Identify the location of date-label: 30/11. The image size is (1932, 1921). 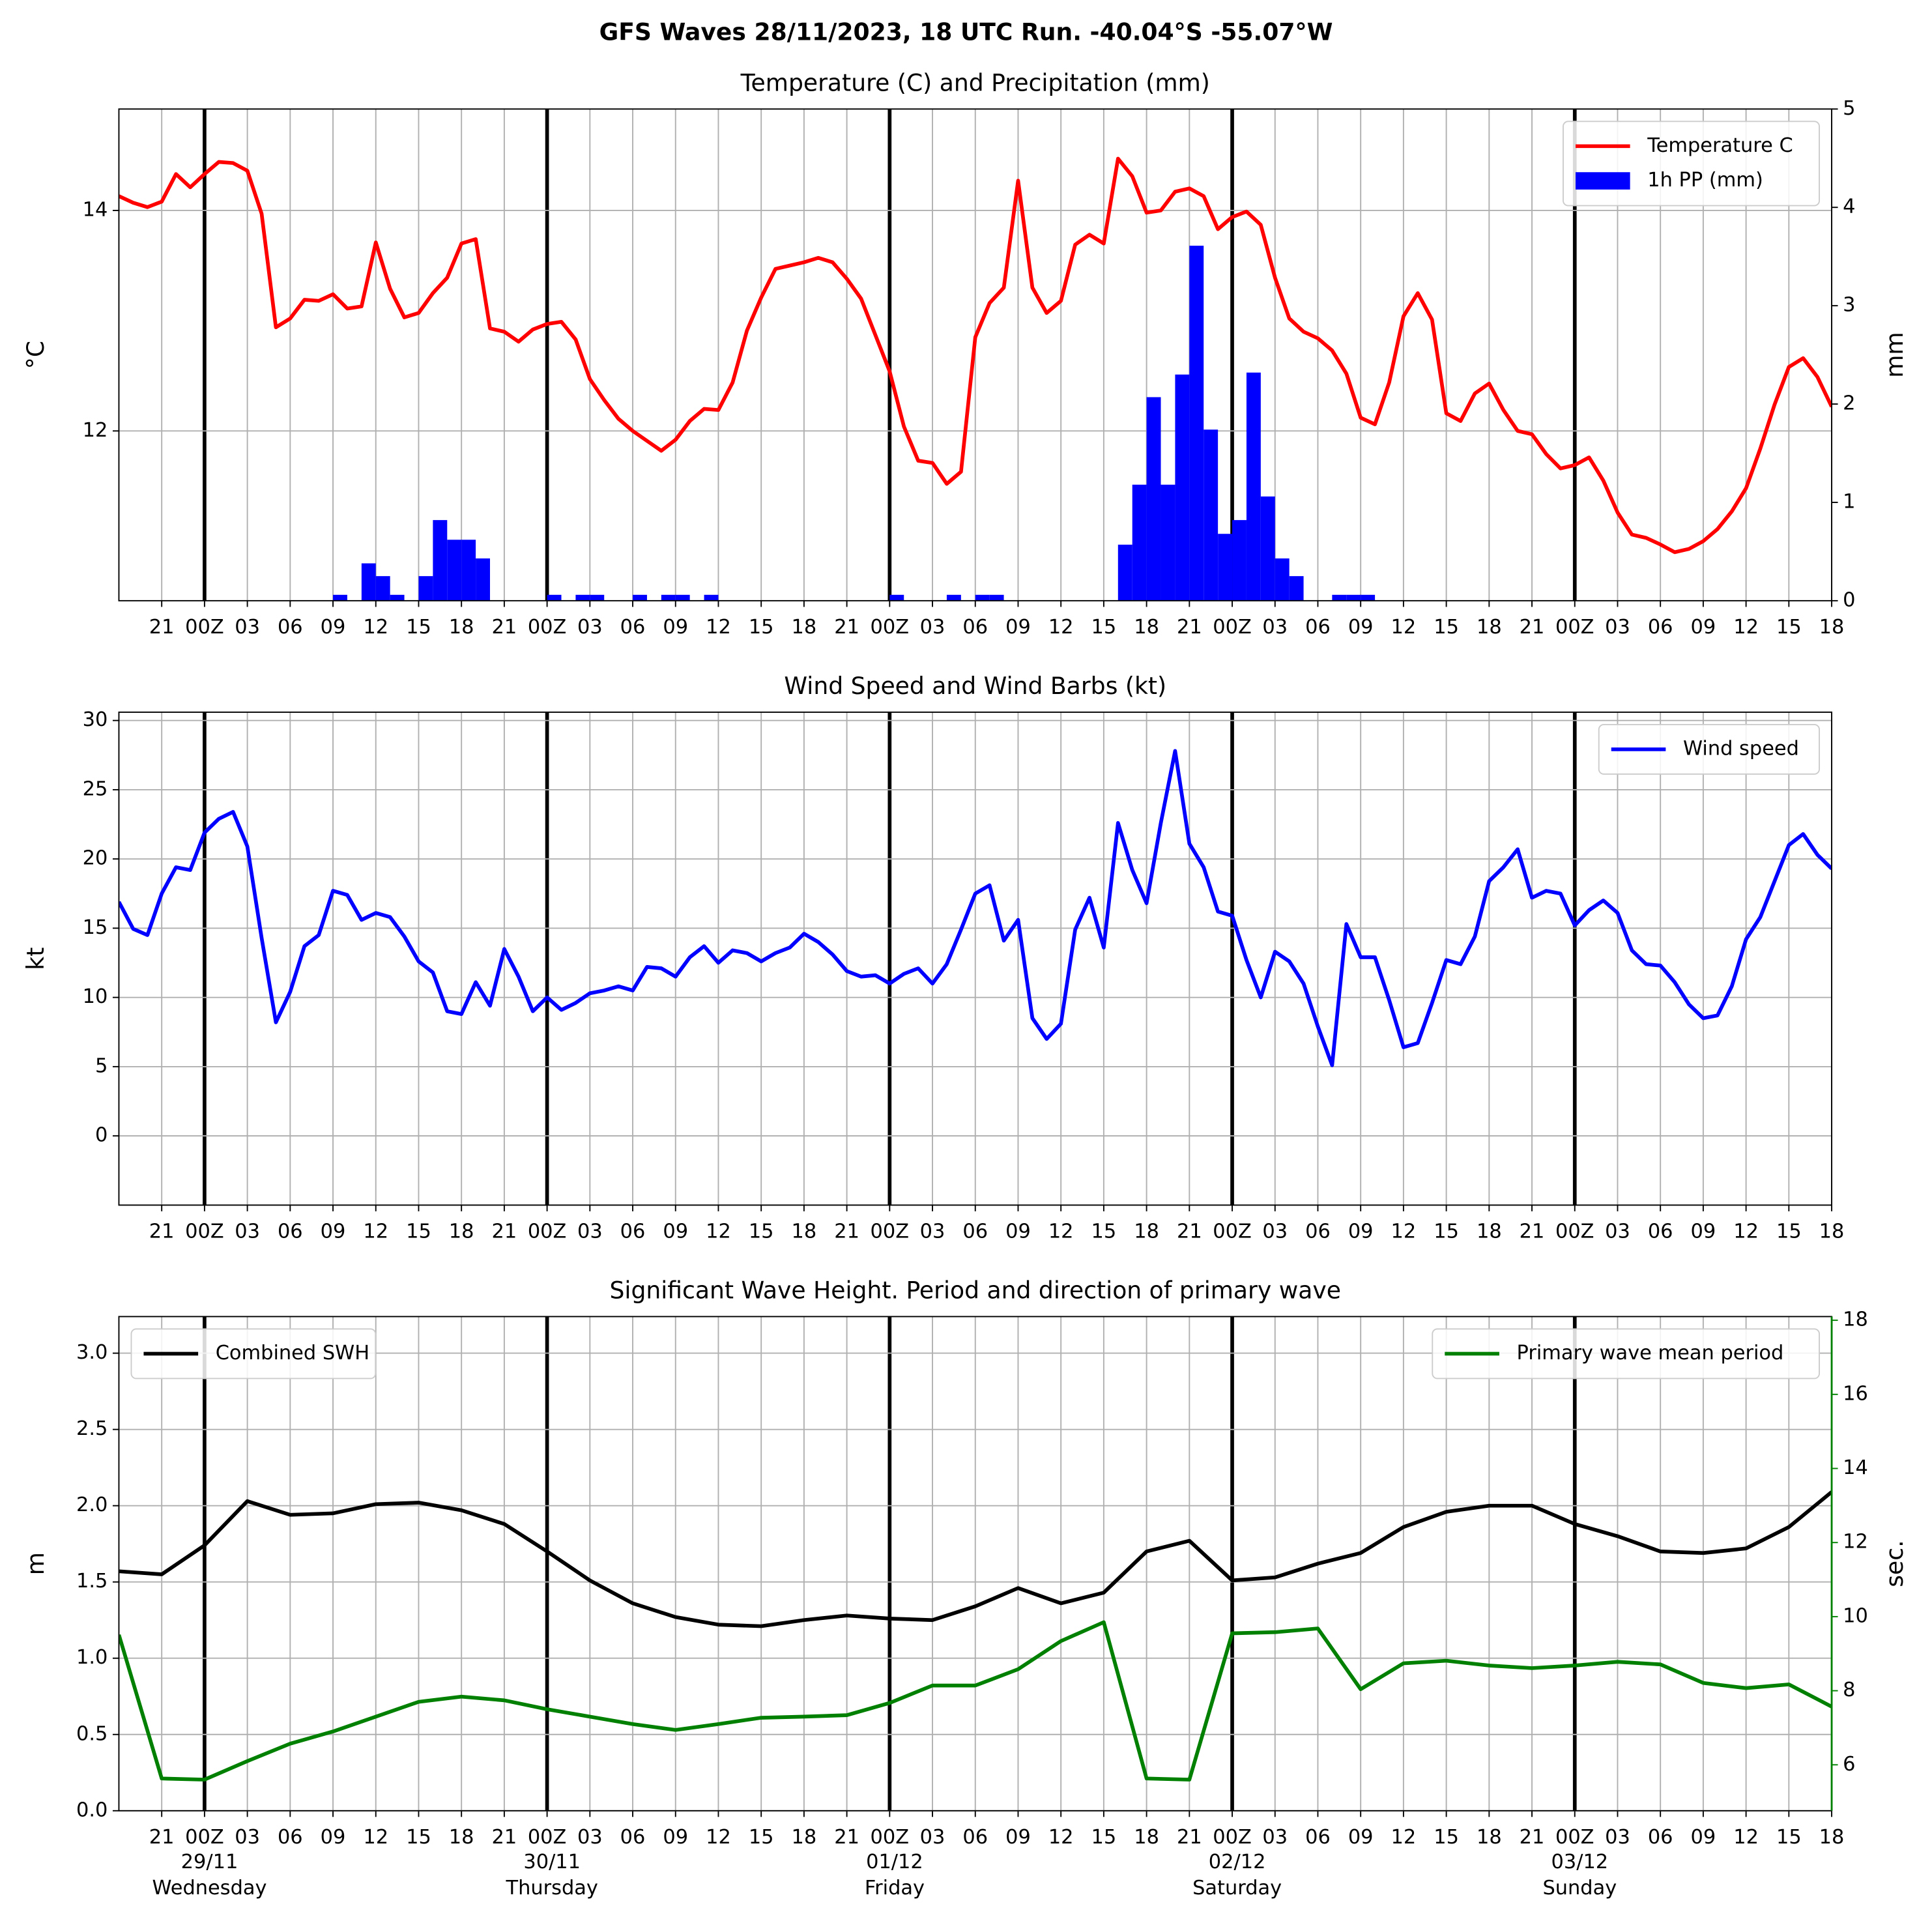
(552, 1862).